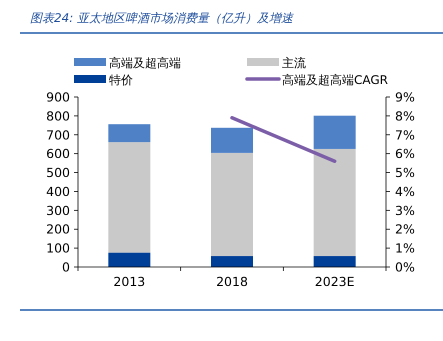 The width and height of the screenshot is (443, 341). What do you see at coordinates (405, 154) in the screenshot?
I see `y2-tick-label: 6%` at bounding box center [405, 154].